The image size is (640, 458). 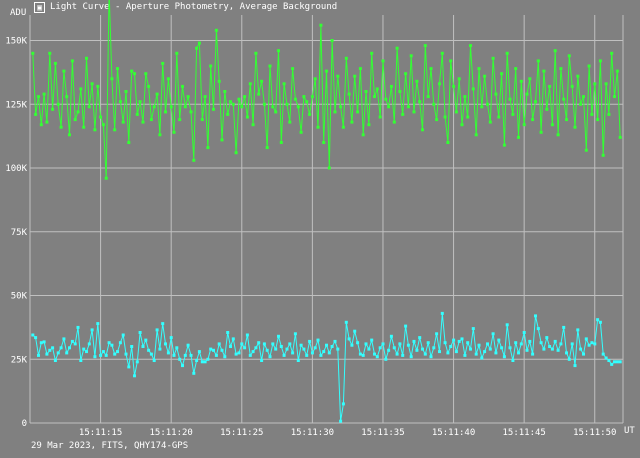 I want to click on x-tick-label: 15:11:20, so click(x=171, y=433).